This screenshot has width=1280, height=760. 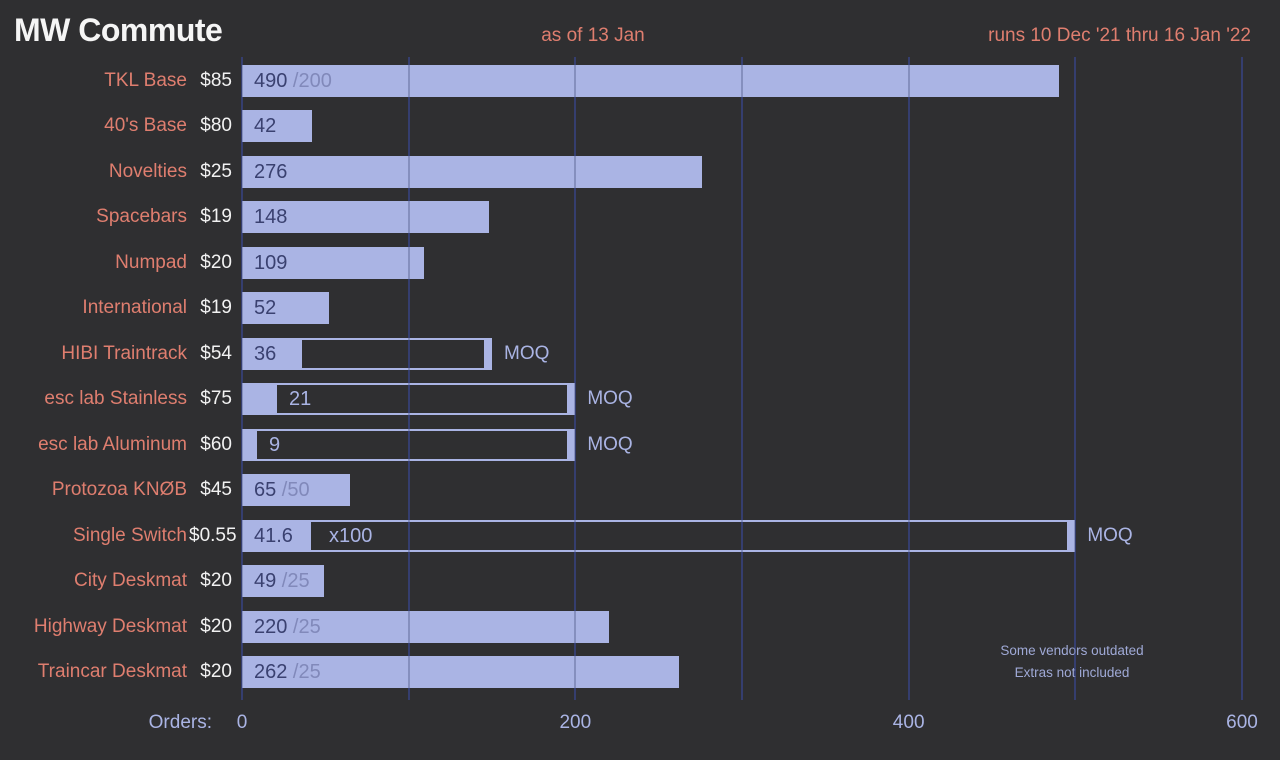 I want to click on moq-box: 21, so click(x=408, y=399).